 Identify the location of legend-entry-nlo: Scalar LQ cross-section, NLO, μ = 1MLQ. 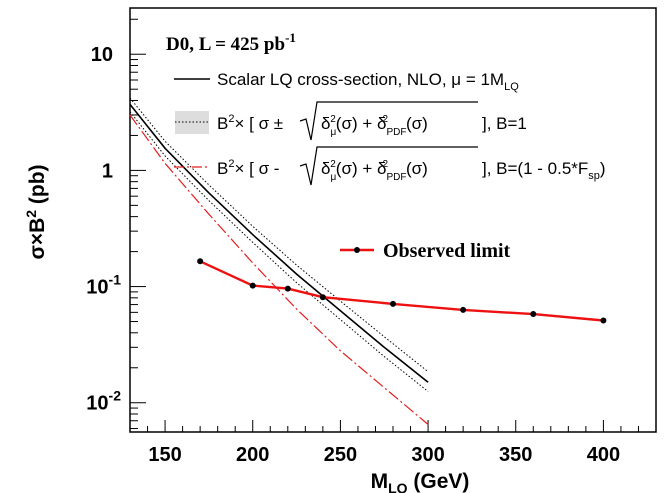
(346, 81).